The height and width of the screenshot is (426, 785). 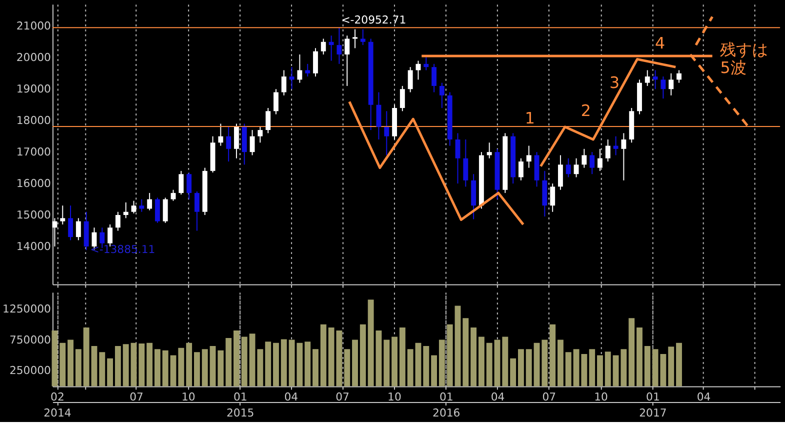 I want to click on y-tick-label: 20000, so click(x=34, y=57).